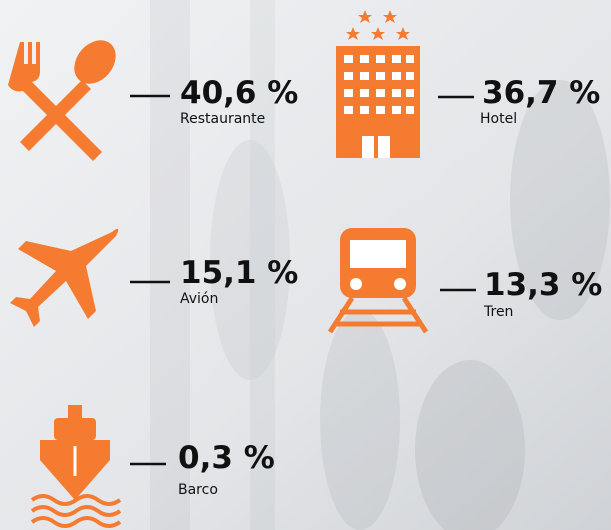 The width and height of the screenshot is (611, 530). I want to click on value: 15,1 %, so click(239, 273).